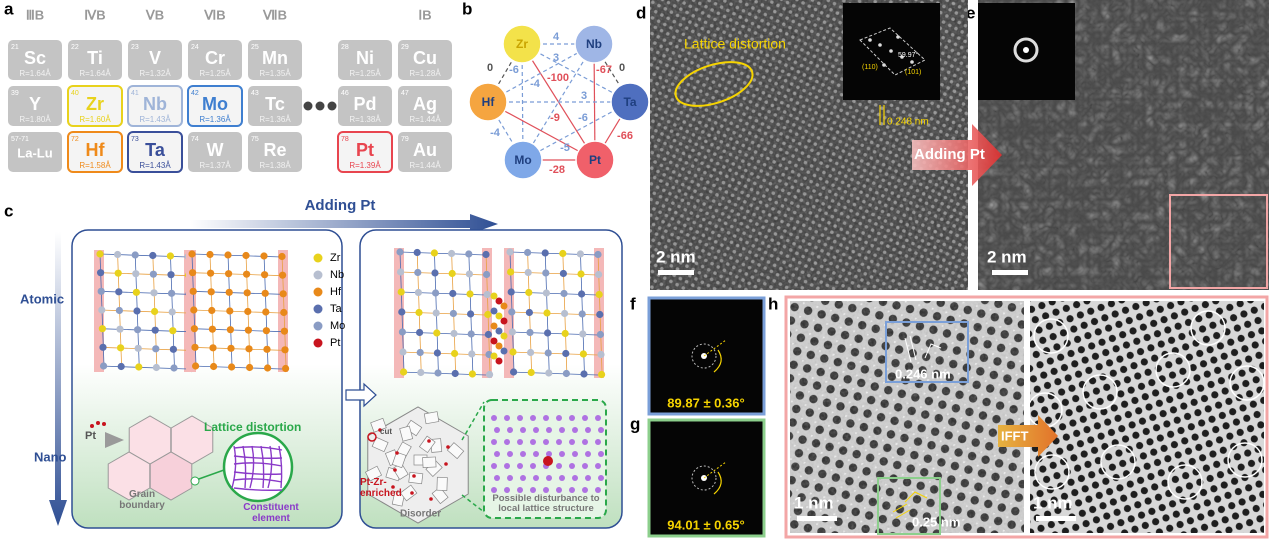 Image resolution: width=1269 pixels, height=539 pixels. Describe the element at coordinates (913, 72) in the screenshot. I see `plane-label: (101)` at that location.